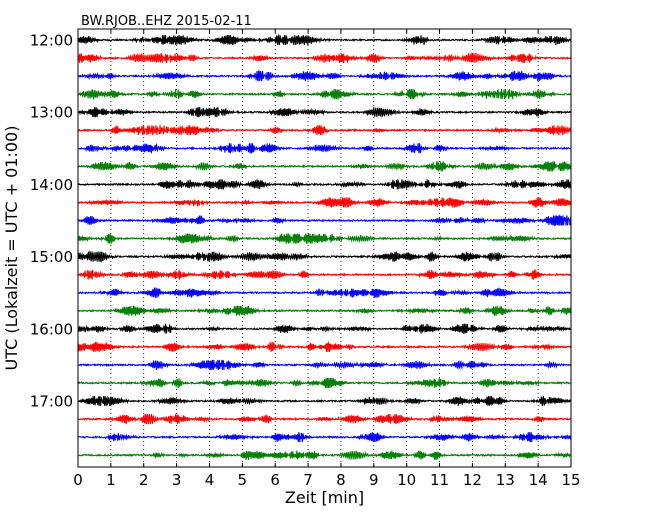 This screenshot has width=650, height=520. What do you see at coordinates (374, 480) in the screenshot?
I see `x-tick-label: 9` at bounding box center [374, 480].